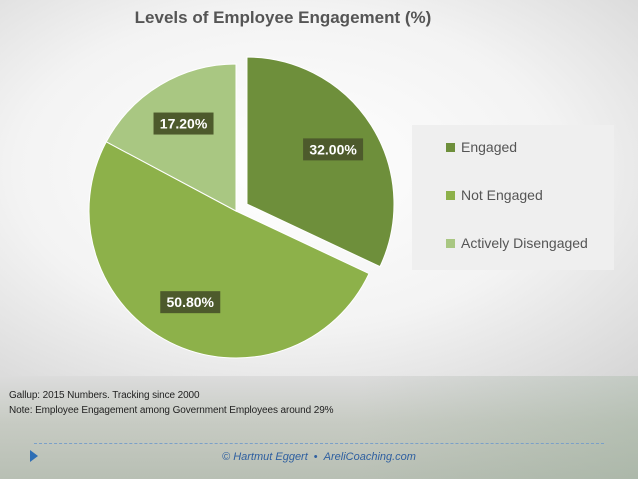 Image resolution: width=638 pixels, height=479 pixels. I want to click on data-label-box-not-engaged, so click(190, 302).